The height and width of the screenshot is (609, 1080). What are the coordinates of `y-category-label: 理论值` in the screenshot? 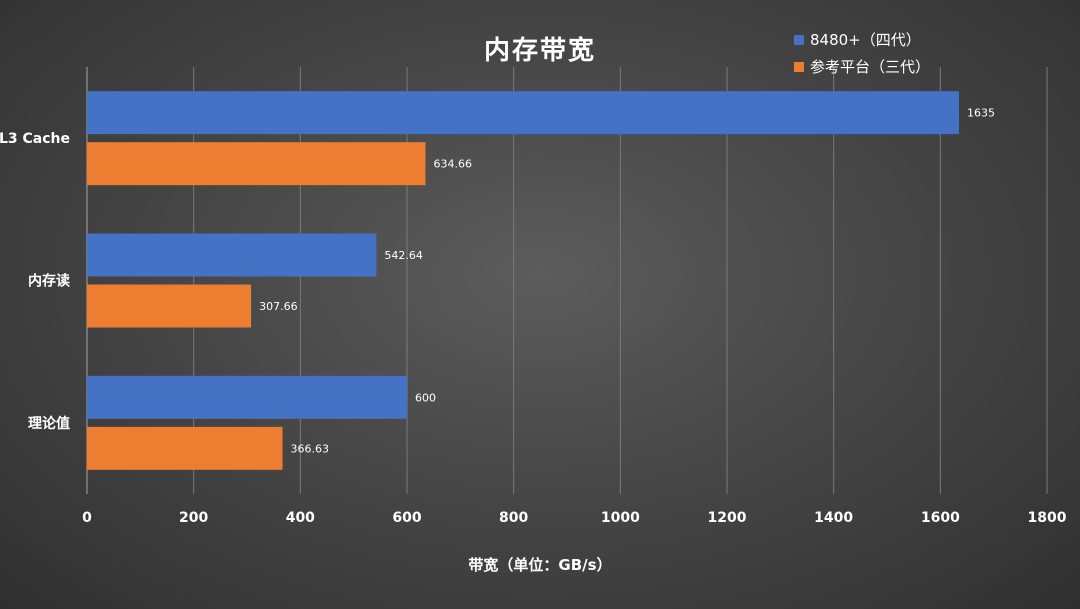 It's located at (49, 423).